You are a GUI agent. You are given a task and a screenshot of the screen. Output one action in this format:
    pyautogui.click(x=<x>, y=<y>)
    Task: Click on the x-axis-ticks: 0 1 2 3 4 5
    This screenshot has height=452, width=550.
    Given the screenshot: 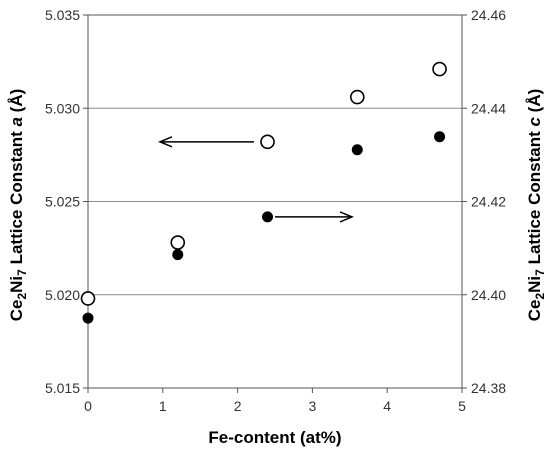 What is the action you would take?
    pyautogui.click(x=275, y=401)
    